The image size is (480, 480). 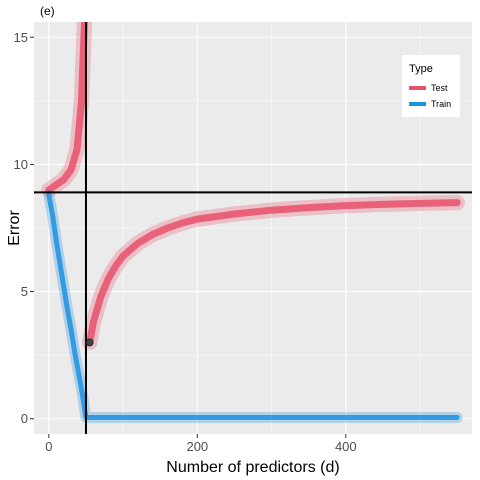 I want to click on x-axis-ticks: 0 200 400, so click(x=201, y=444).